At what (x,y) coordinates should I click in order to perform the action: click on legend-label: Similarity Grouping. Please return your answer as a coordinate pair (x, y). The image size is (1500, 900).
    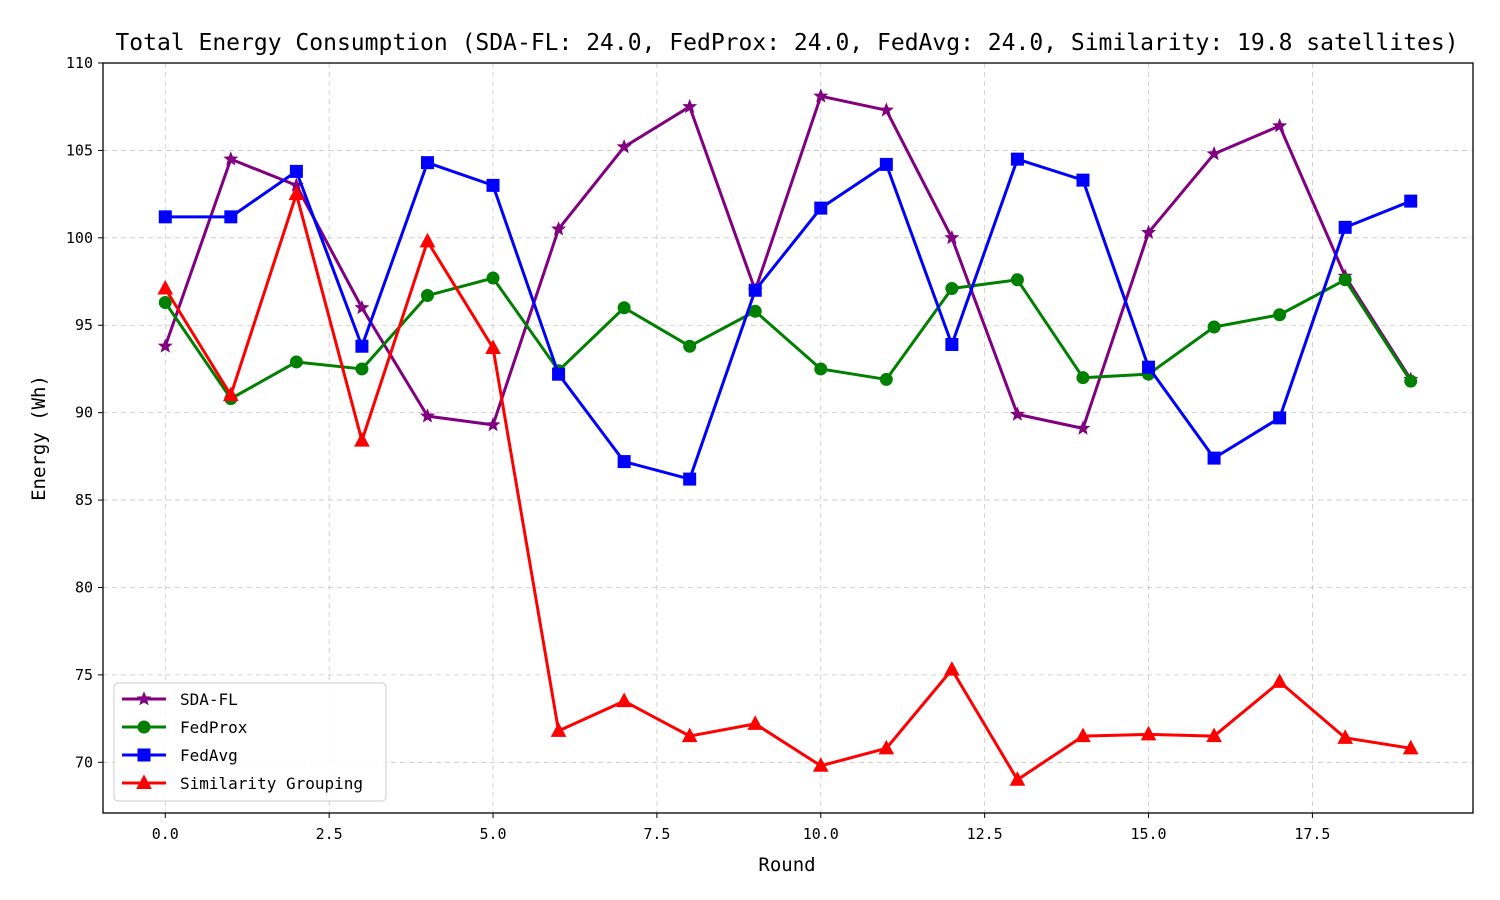
    Looking at the image, I should click on (271, 783).